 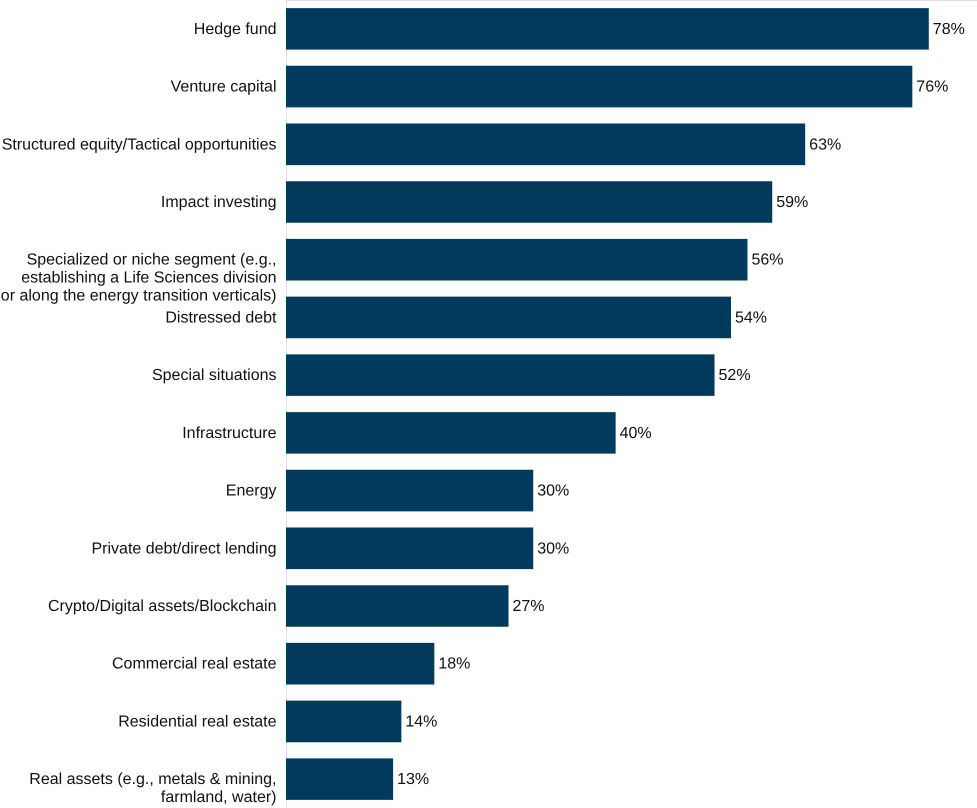 What do you see at coordinates (229, 433) in the screenshot?
I see `y-tick-label: Infrastructure` at bounding box center [229, 433].